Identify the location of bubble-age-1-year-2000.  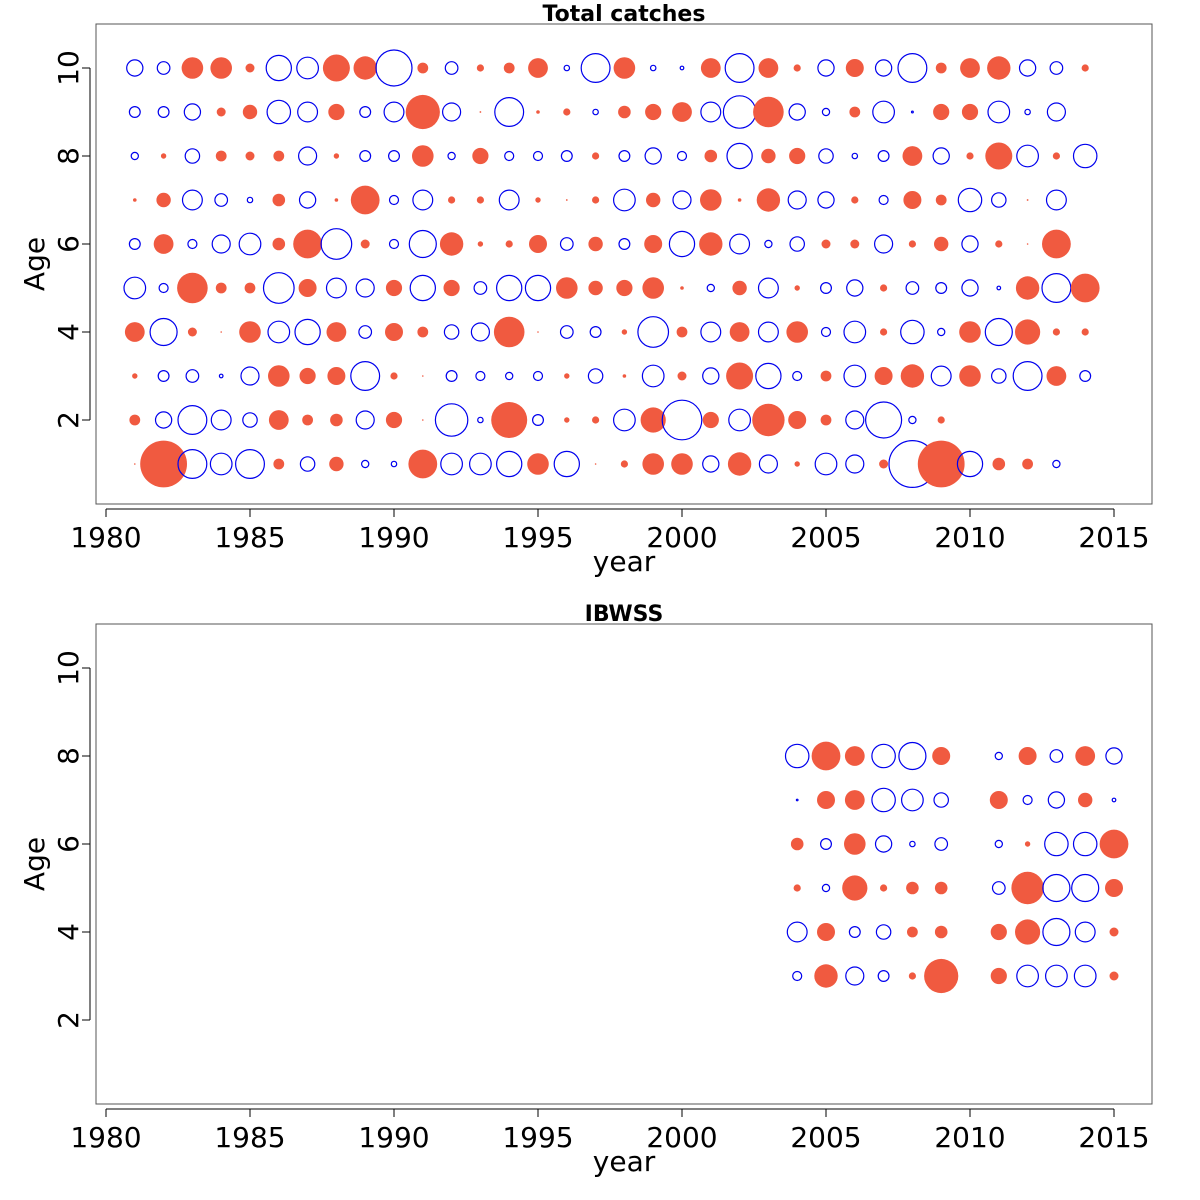
(682, 464).